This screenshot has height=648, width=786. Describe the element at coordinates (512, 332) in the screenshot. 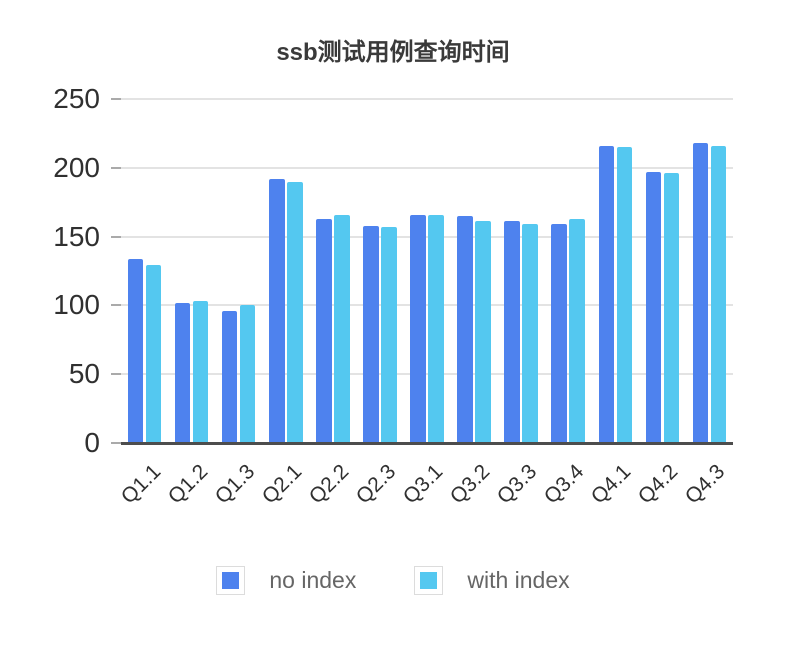

I see `bar-Q3.3-no-index` at that location.